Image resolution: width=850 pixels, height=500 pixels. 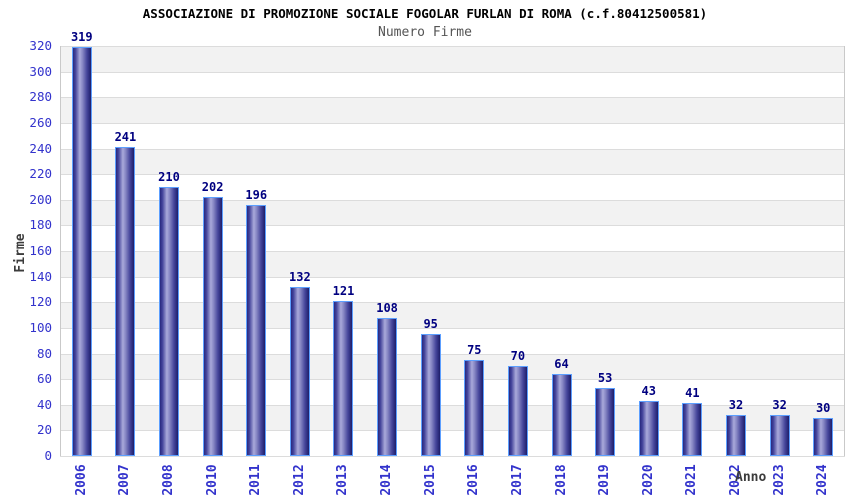 What do you see at coordinates (256, 480) in the screenshot?
I see `x-tick-label: 2011` at bounding box center [256, 480].